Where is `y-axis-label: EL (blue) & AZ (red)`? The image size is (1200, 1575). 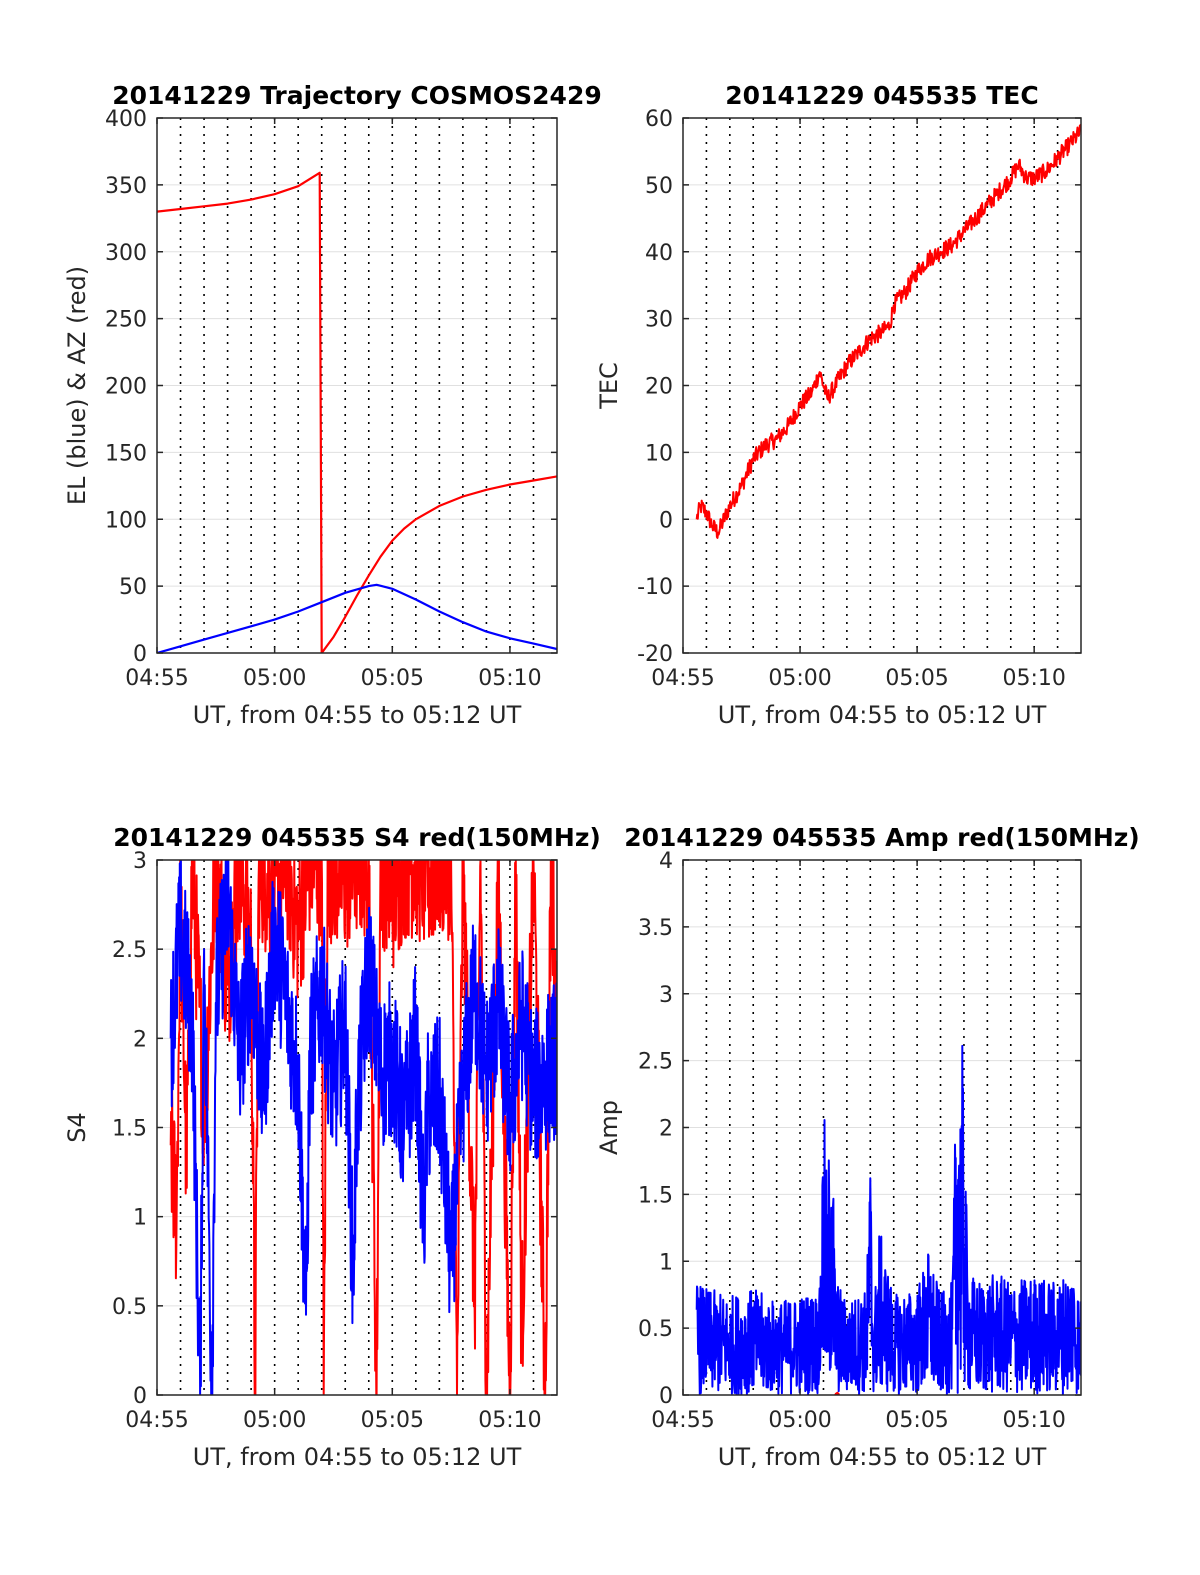
y-axis-label: EL (blue) & AZ (red) is located at coordinates (77, 385).